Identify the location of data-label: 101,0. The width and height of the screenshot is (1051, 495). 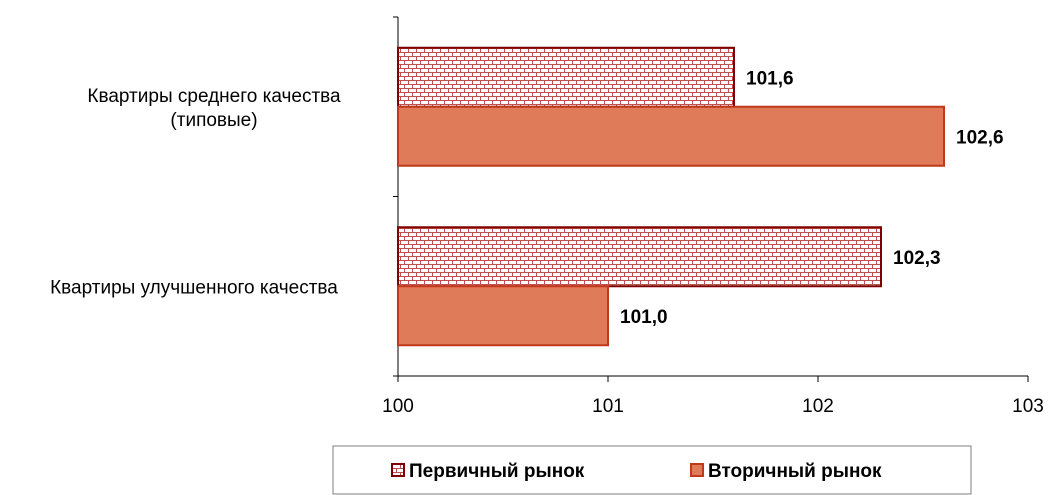
(644, 317).